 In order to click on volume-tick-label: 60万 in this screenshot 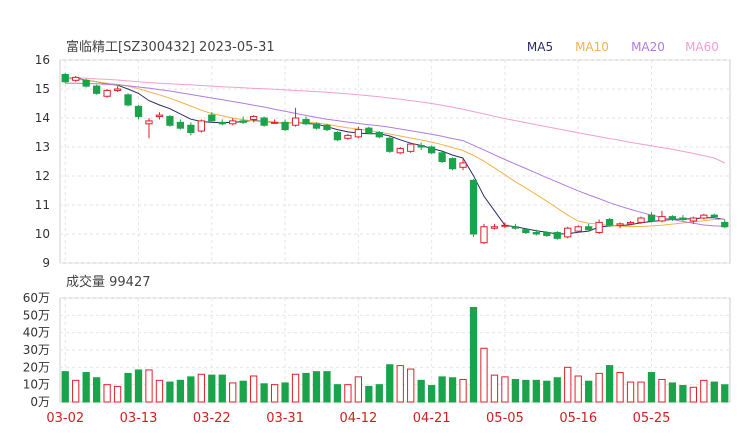, I will do `click(36, 298)`.